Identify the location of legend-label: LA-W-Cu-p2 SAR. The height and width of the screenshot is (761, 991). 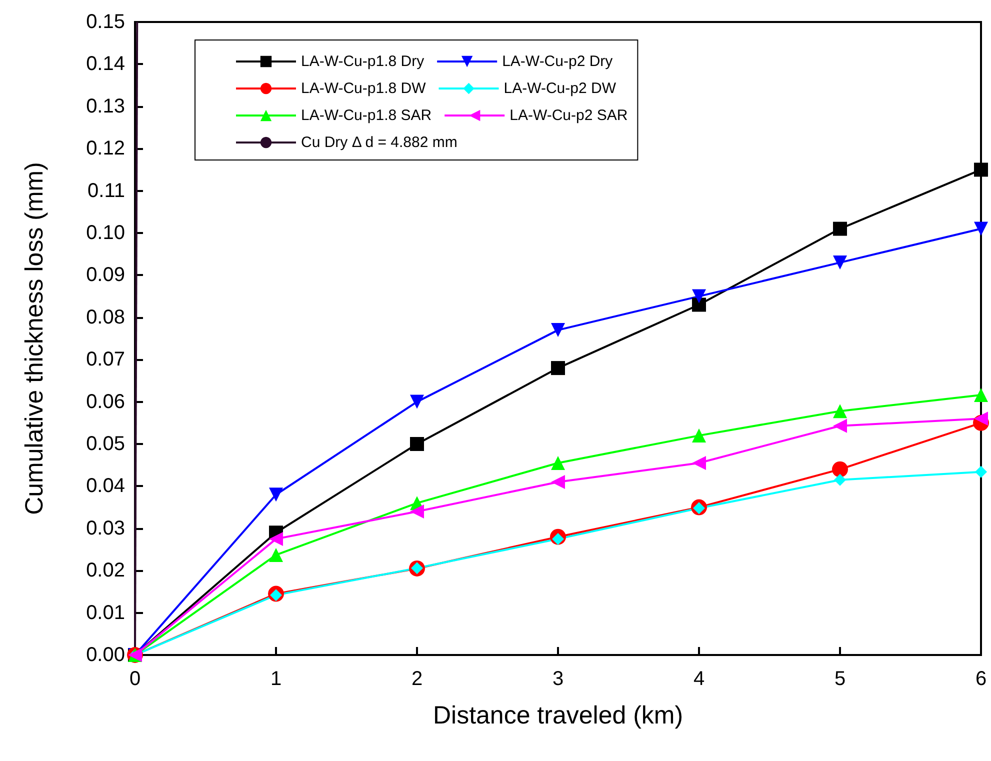
(569, 115).